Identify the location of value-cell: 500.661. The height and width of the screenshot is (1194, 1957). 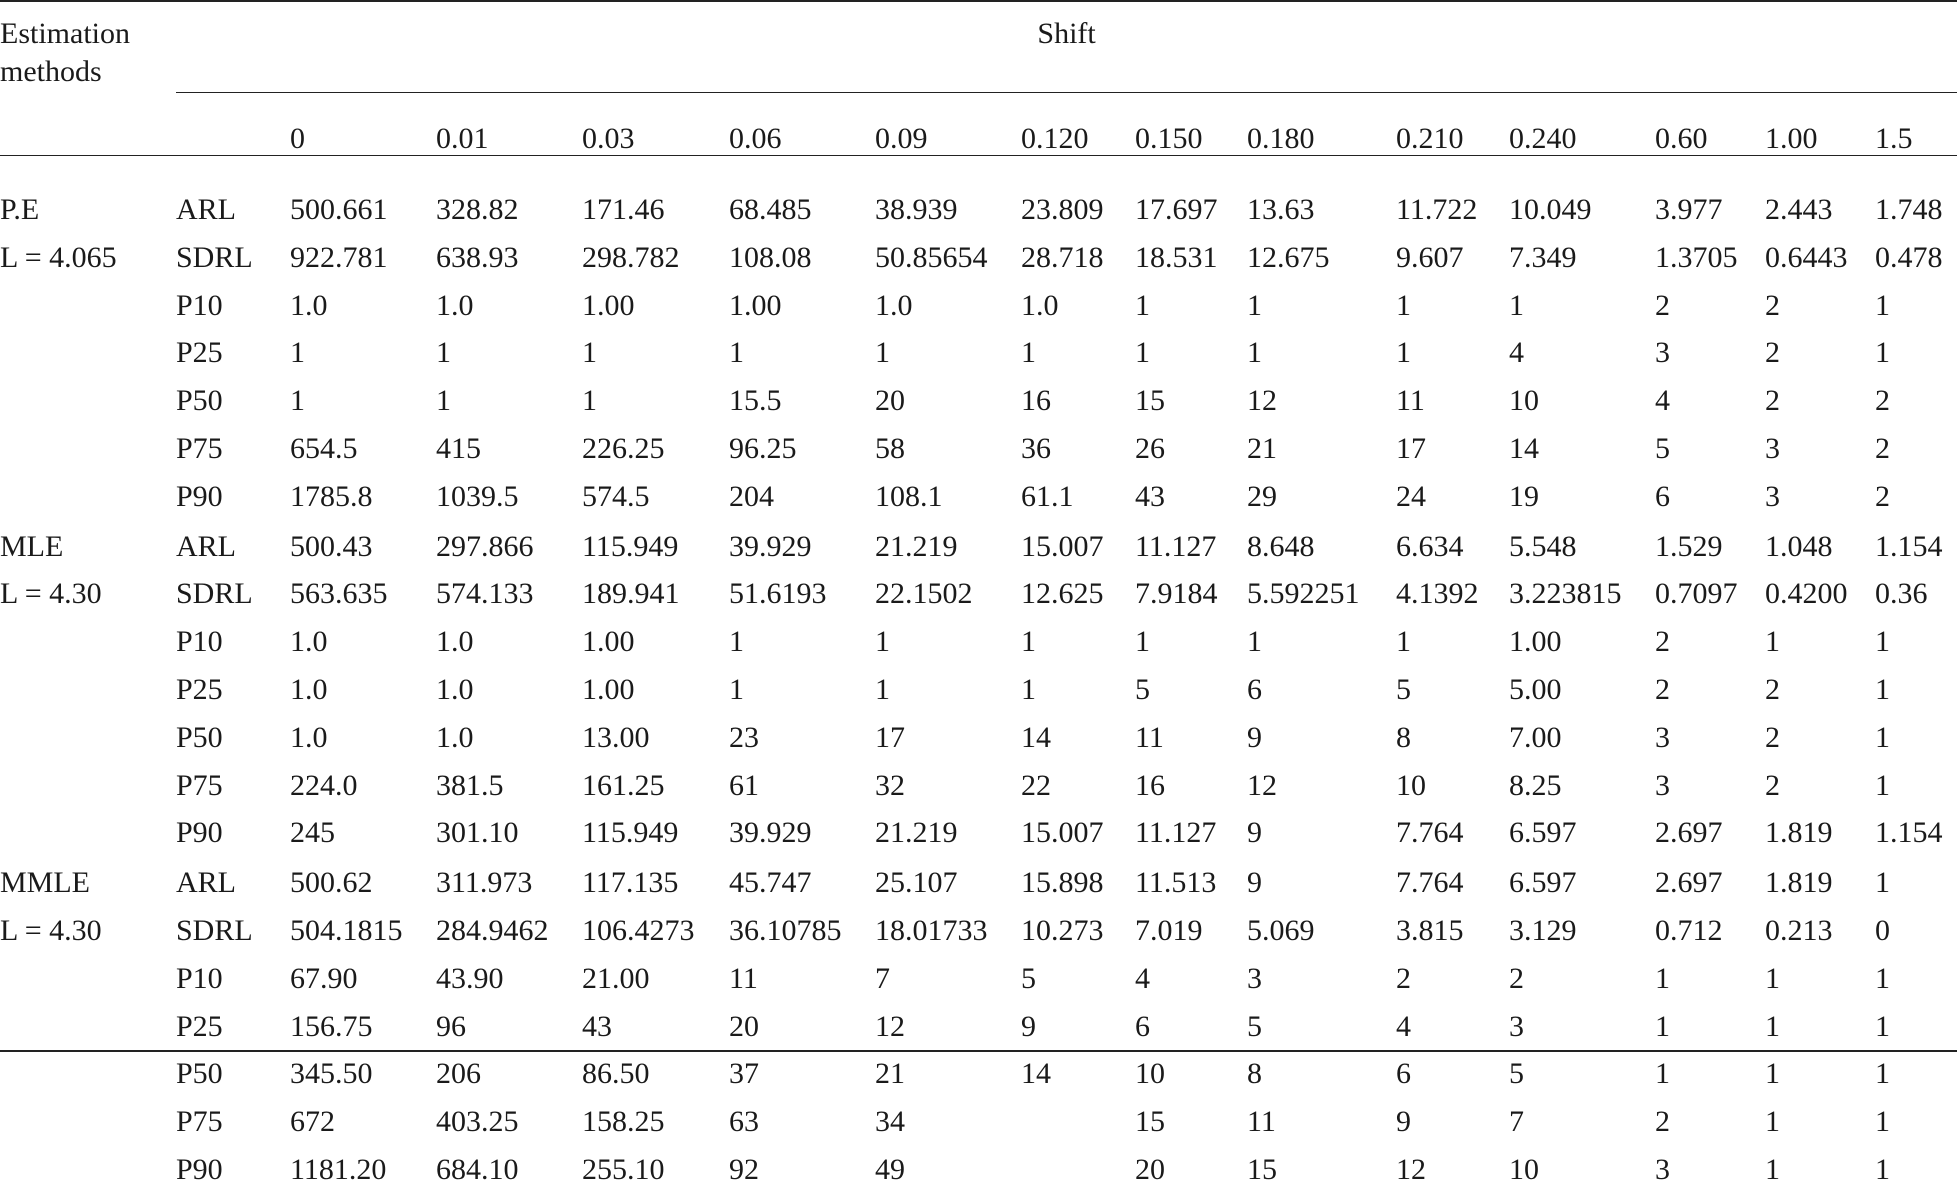
(339, 209).